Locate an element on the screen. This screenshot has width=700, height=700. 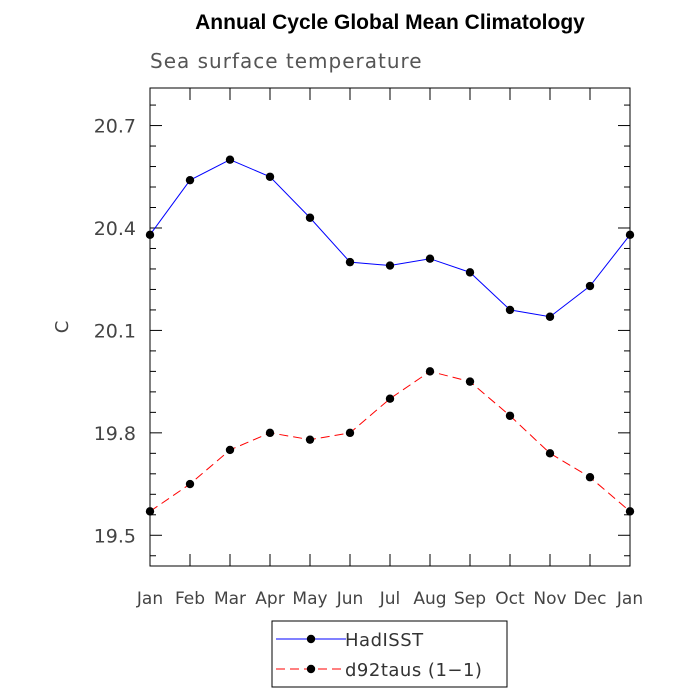
x-tick-label: Aug is located at coordinates (429, 599).